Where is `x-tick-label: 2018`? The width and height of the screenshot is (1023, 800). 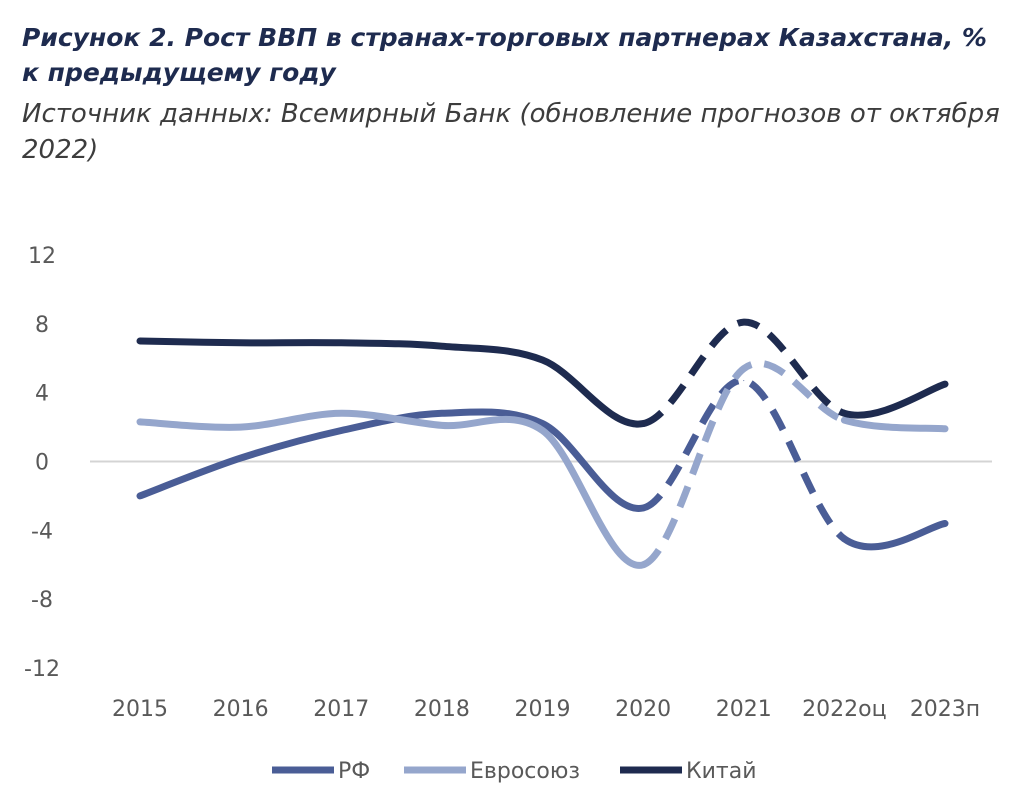 x-tick-label: 2018 is located at coordinates (442, 709).